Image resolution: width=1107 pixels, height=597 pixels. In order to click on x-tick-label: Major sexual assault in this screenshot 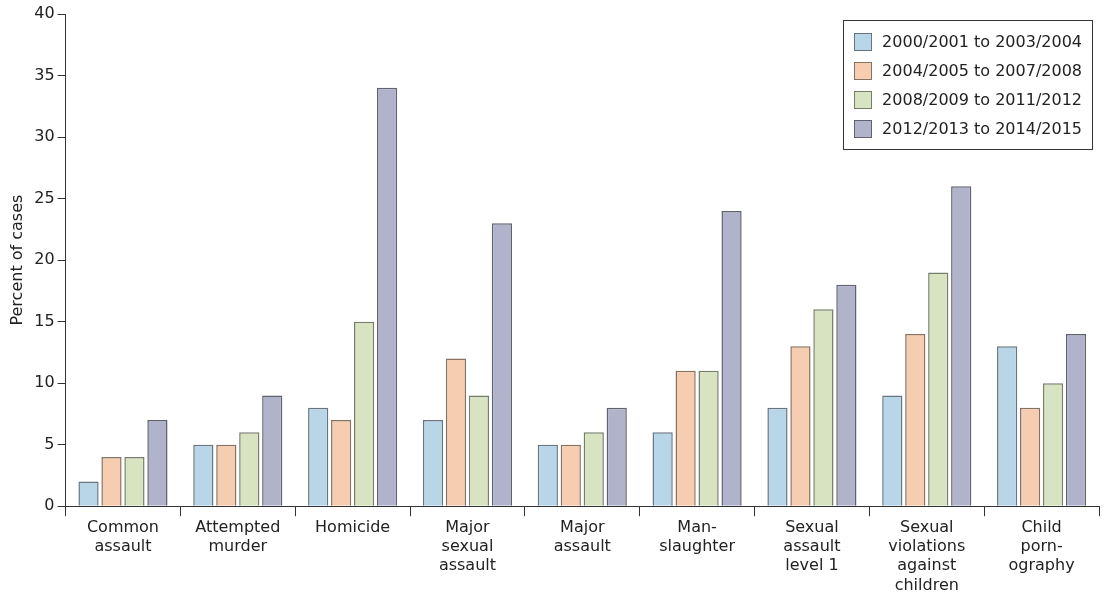, I will do `click(467, 545)`.